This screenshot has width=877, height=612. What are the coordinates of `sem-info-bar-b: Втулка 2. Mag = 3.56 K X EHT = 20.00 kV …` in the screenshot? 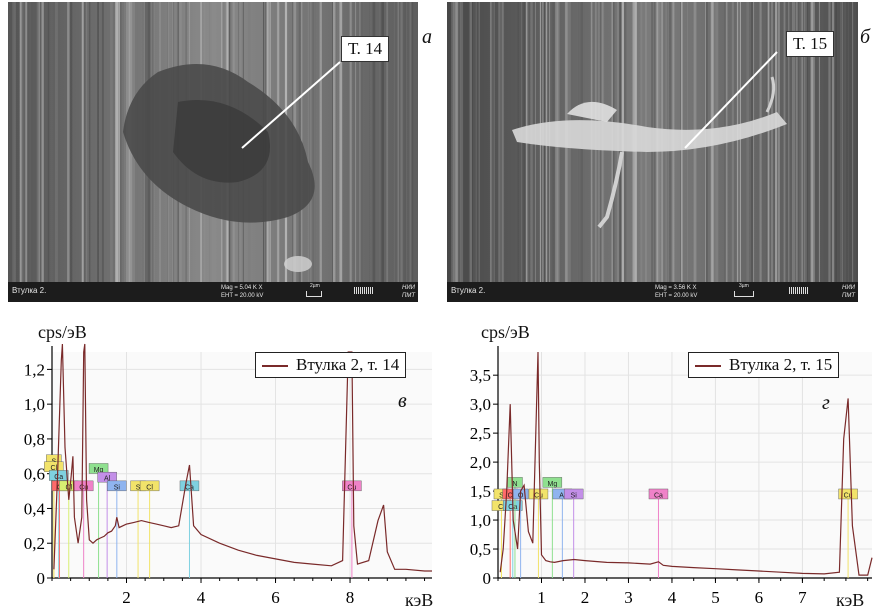 It's located at (652, 292).